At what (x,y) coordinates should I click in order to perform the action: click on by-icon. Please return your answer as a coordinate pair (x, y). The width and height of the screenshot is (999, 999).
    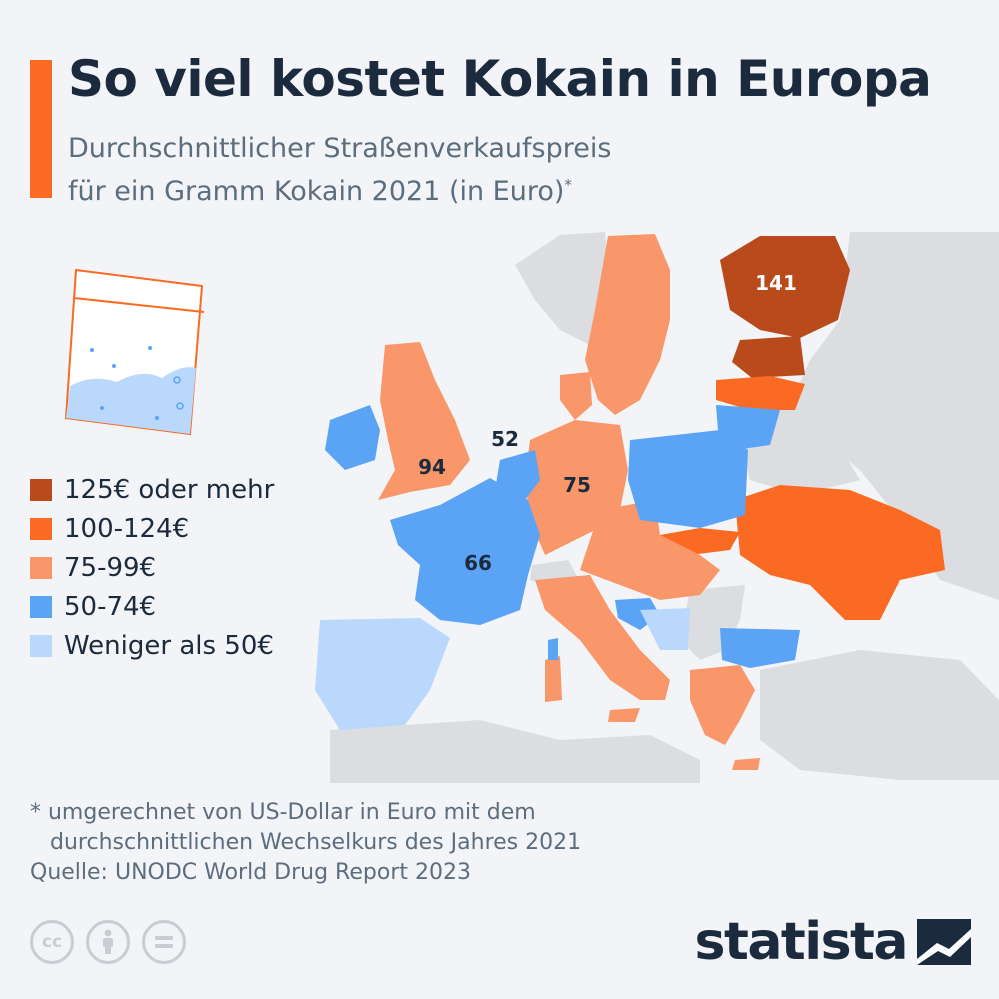
    Looking at the image, I should click on (108, 942).